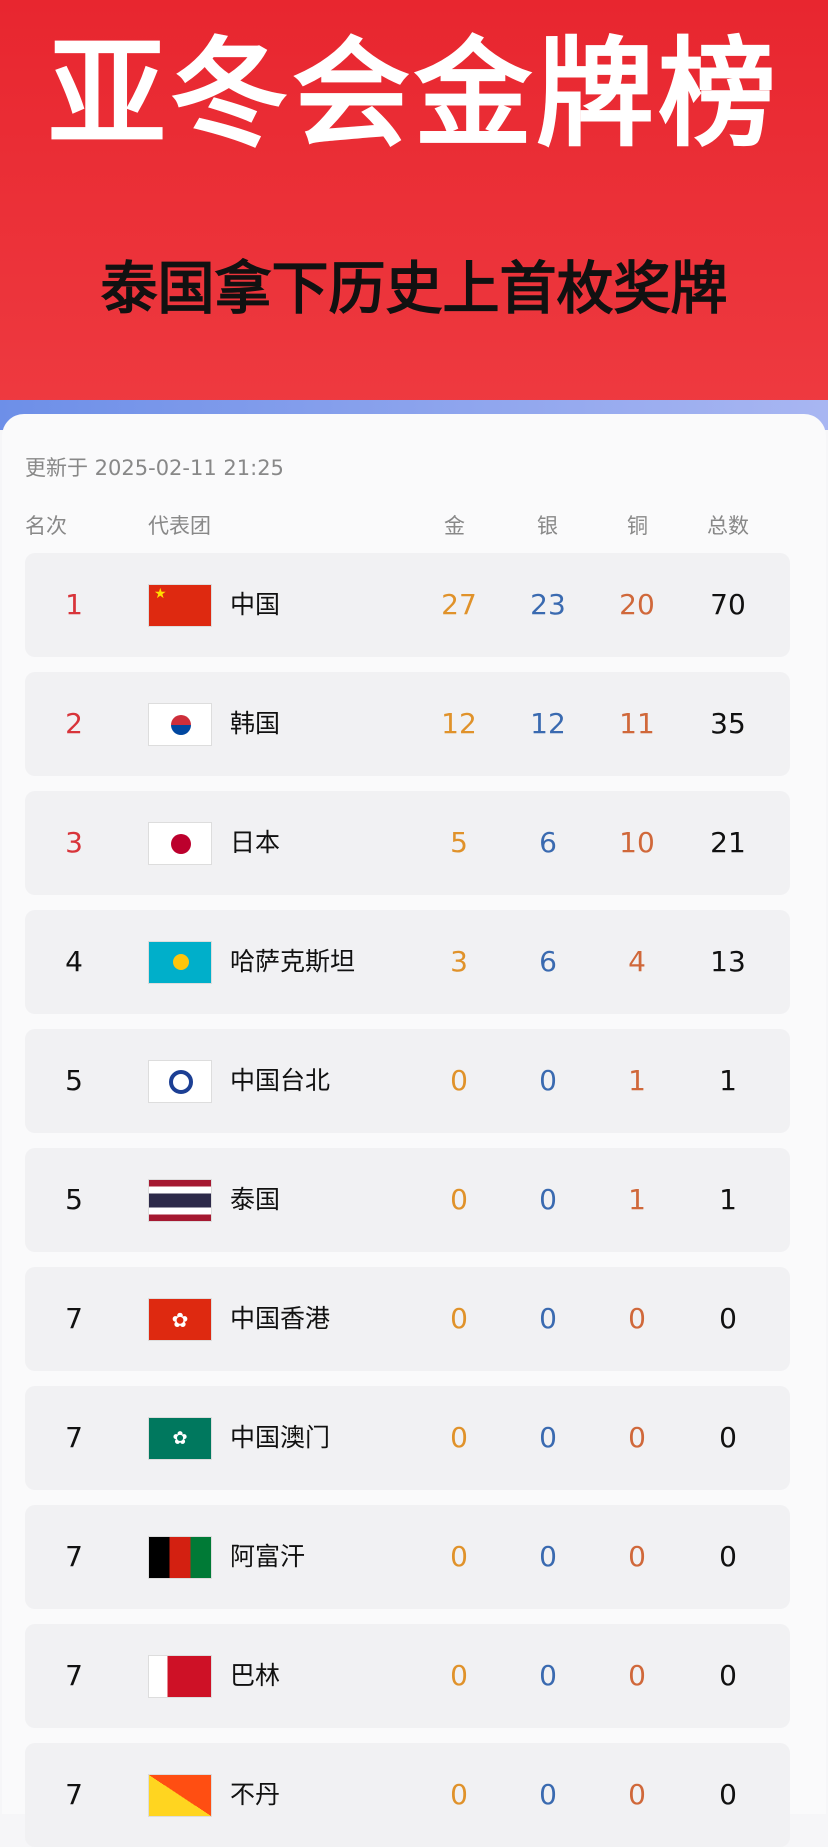 The height and width of the screenshot is (1847, 828). What do you see at coordinates (728, 604) in the screenshot?
I see `total-count: 70` at bounding box center [728, 604].